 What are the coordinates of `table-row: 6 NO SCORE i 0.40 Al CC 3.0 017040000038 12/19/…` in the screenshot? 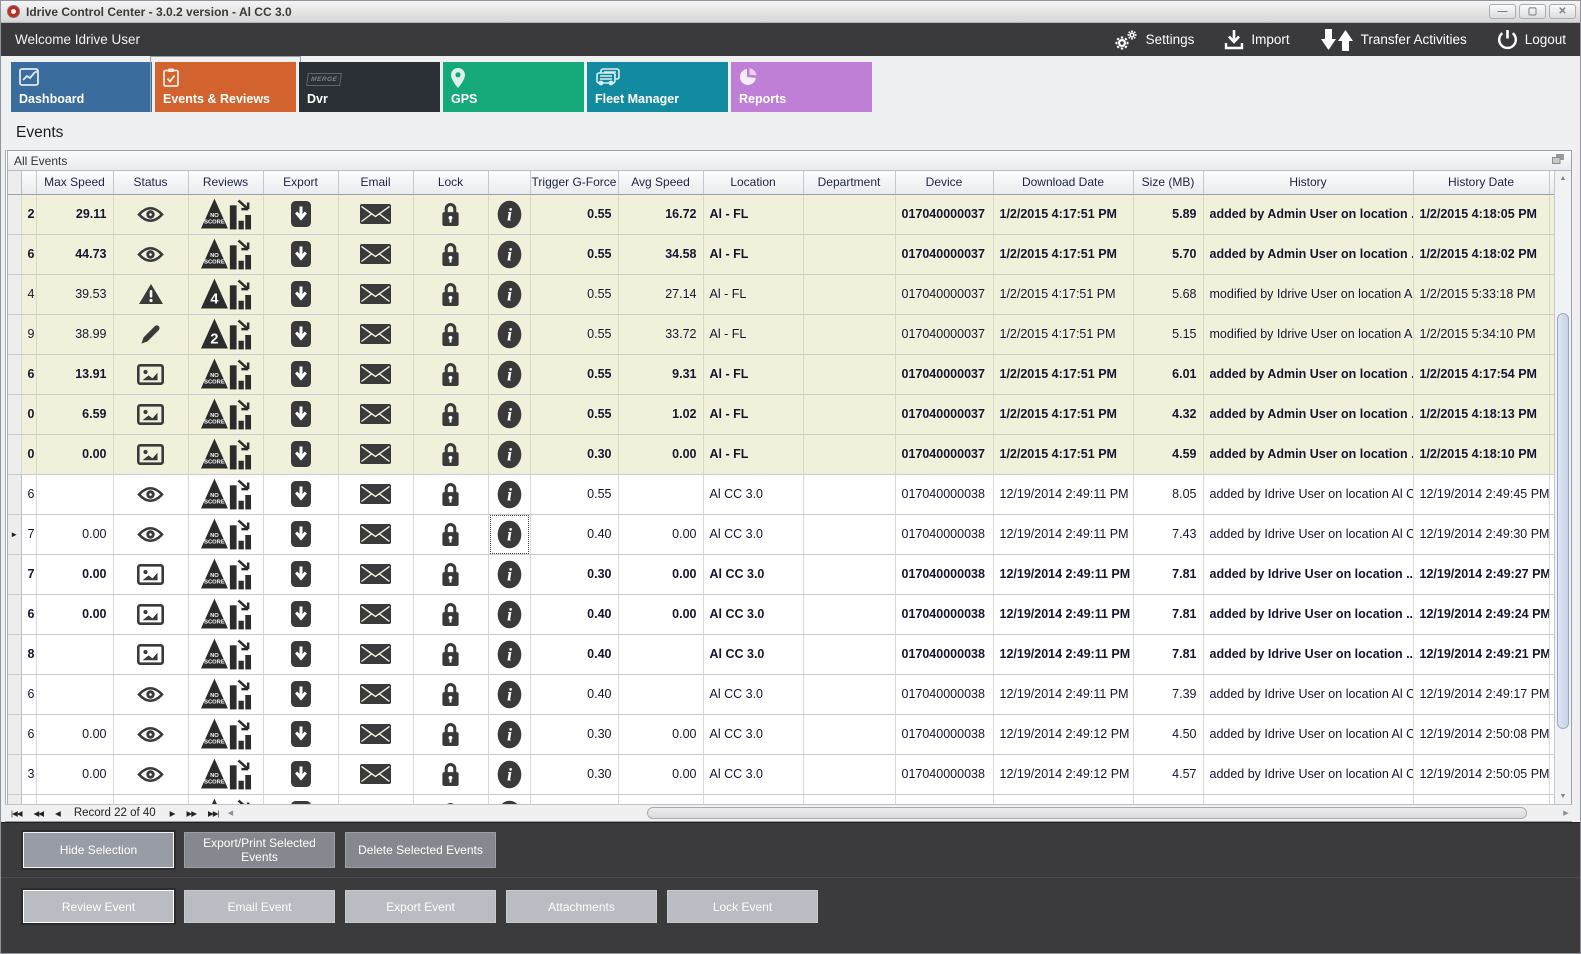 It's located at (781, 694).